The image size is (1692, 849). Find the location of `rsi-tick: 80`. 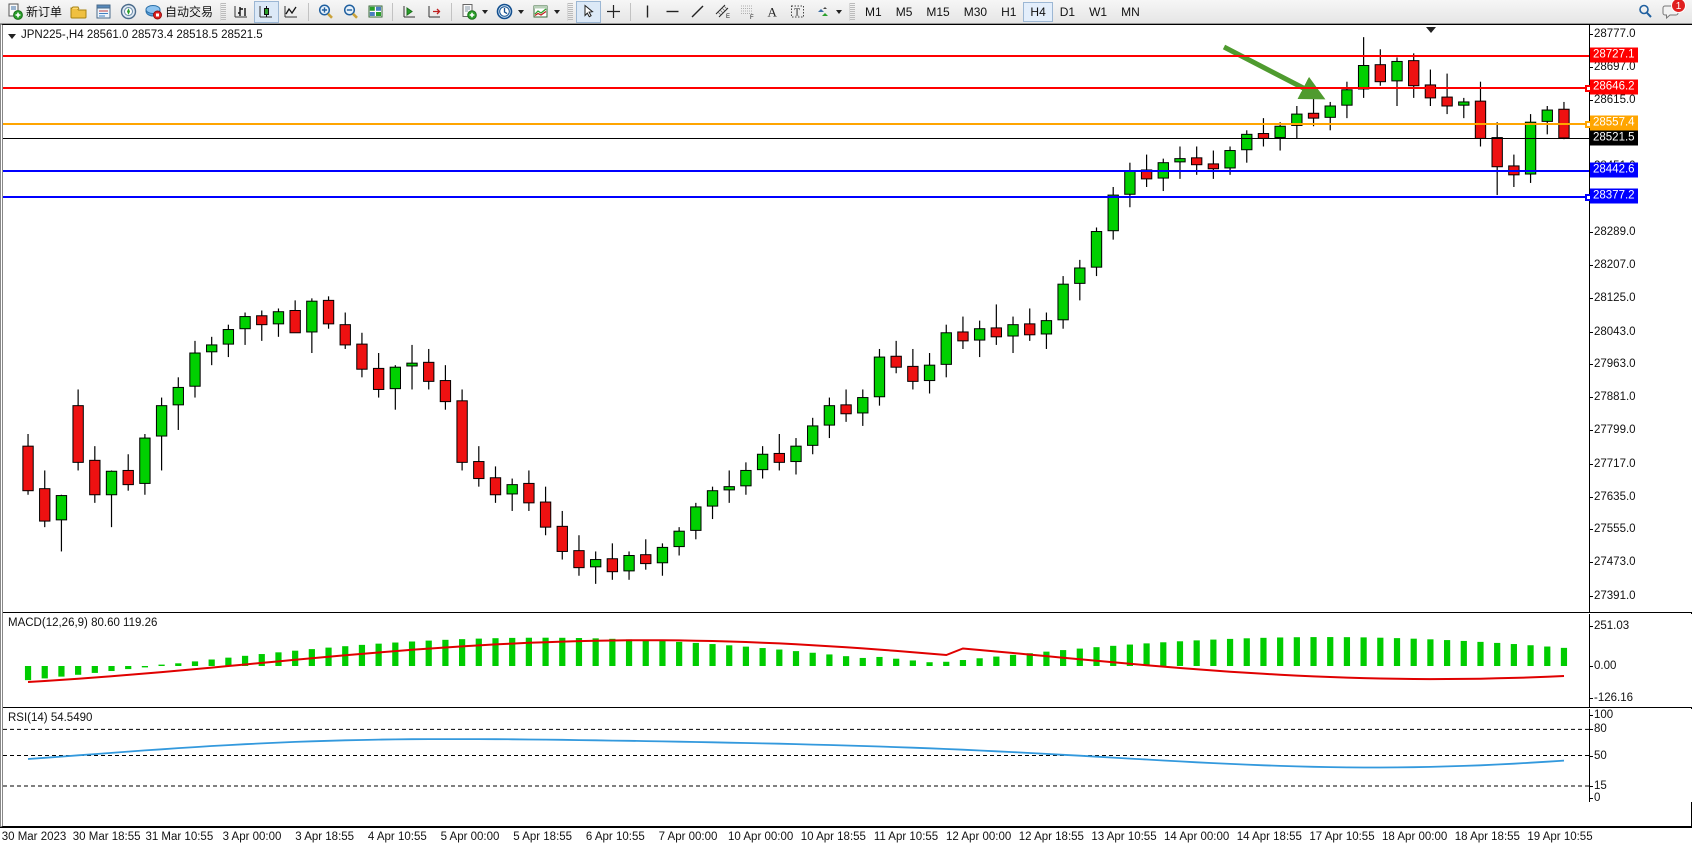

rsi-tick: 80 is located at coordinates (1598, 729).